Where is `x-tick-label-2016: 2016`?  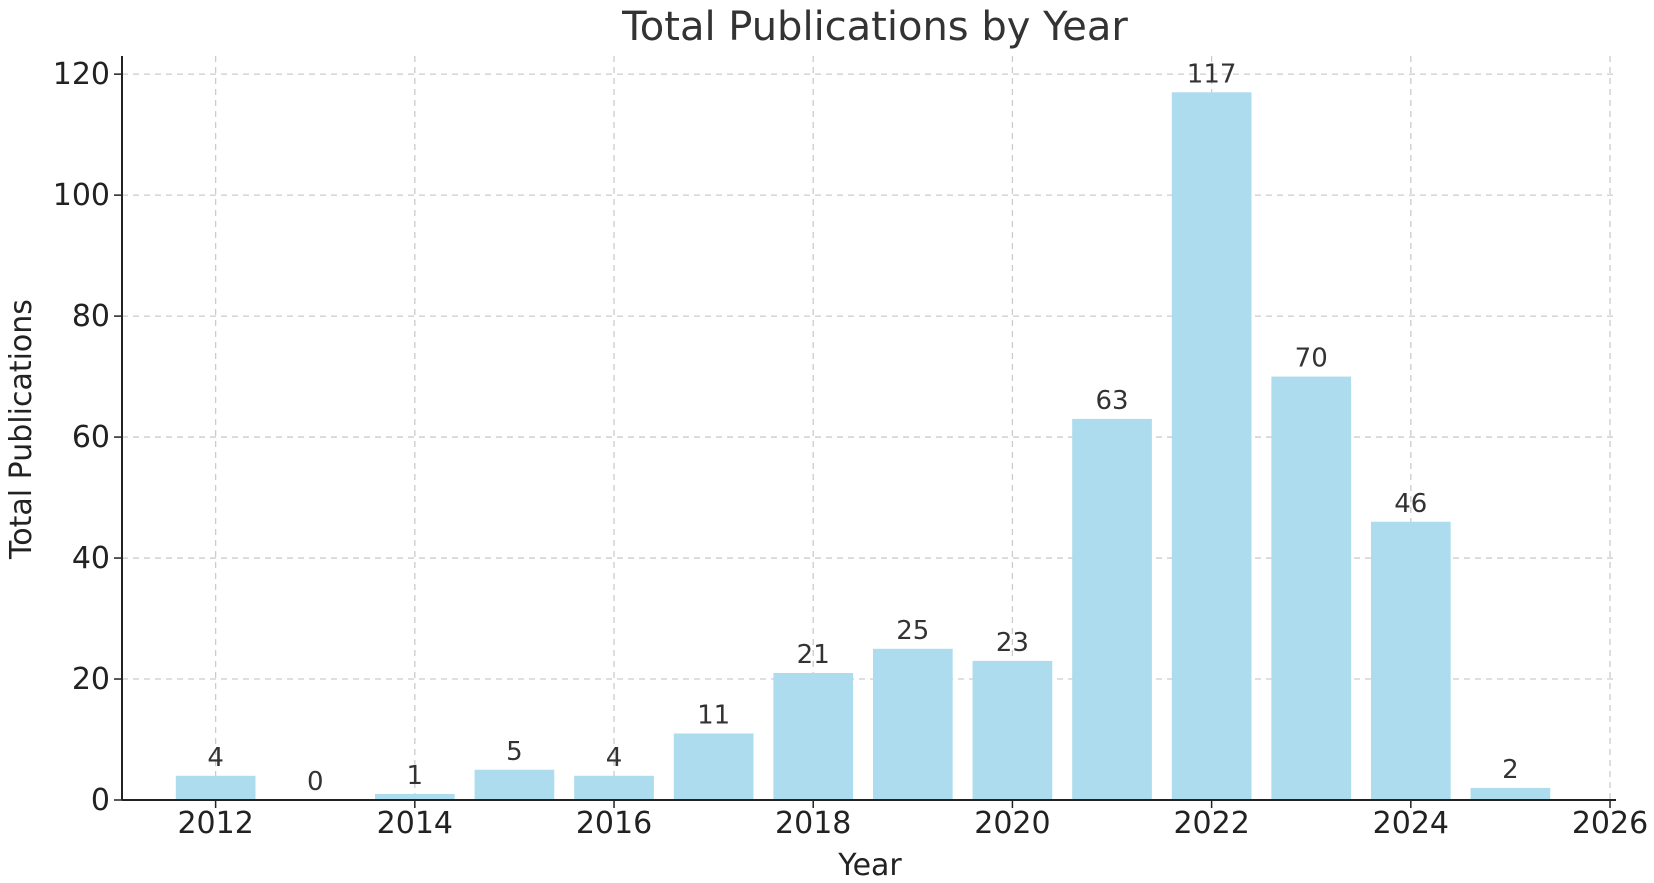
x-tick-label-2016: 2016 is located at coordinates (614, 823).